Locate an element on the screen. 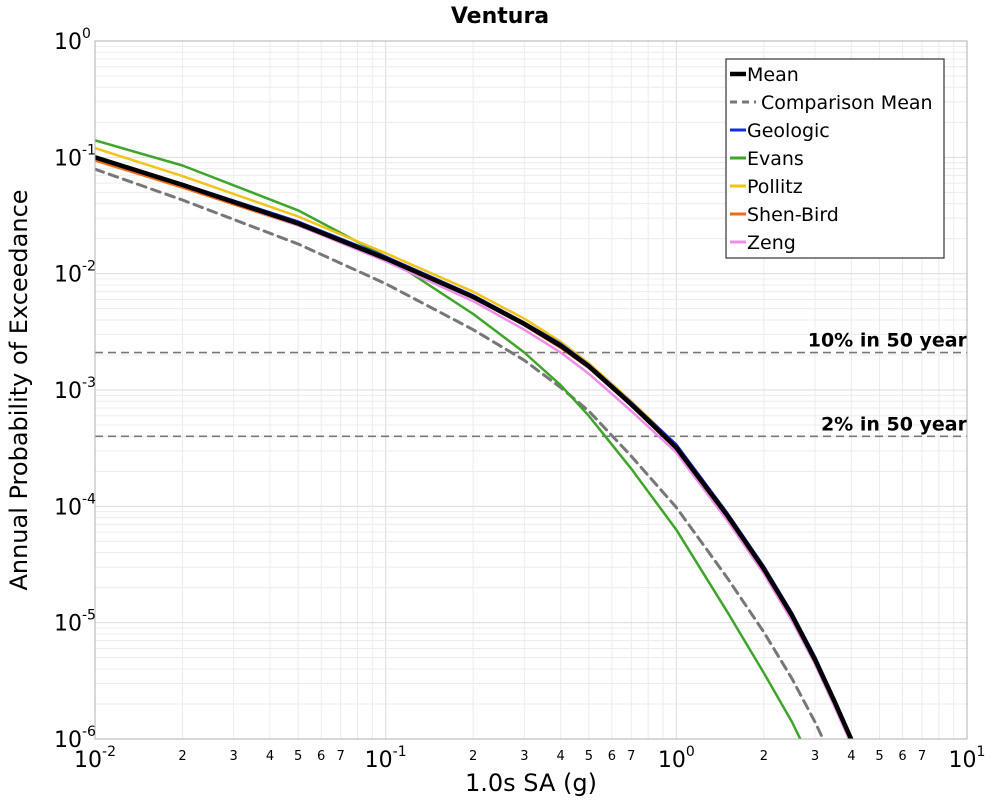 The height and width of the screenshot is (800, 1000). x-tick-label: 10¹ is located at coordinates (967, 758).